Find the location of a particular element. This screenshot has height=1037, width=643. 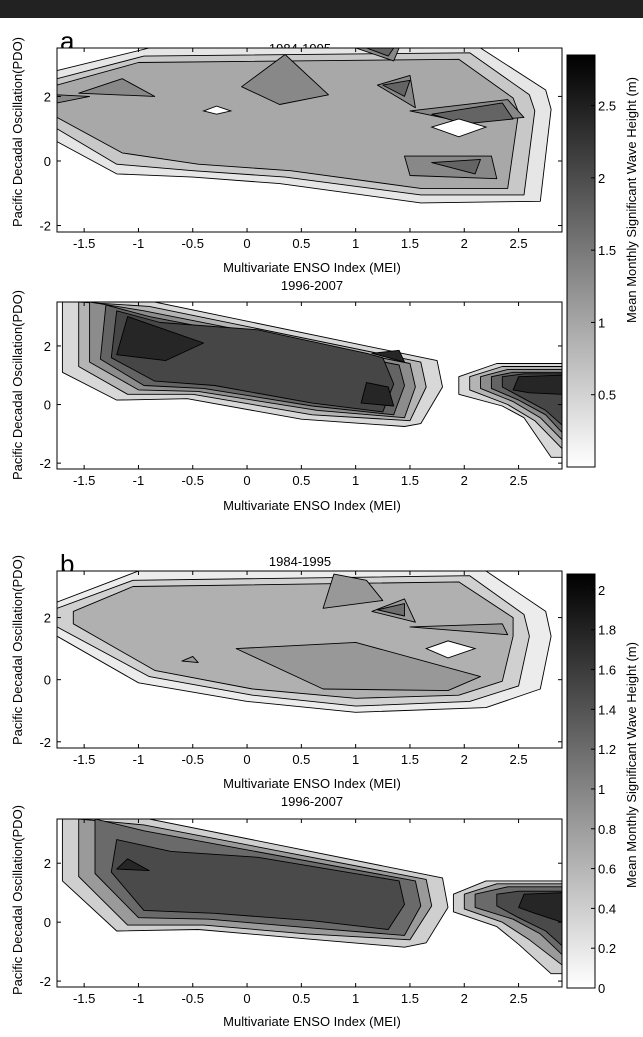

panel-b-bottom-plot: -1.5 -1 -0.5 0 0.5 1 1.5 2 2.5 -2 0 2 is located at coordinates (301, 912).